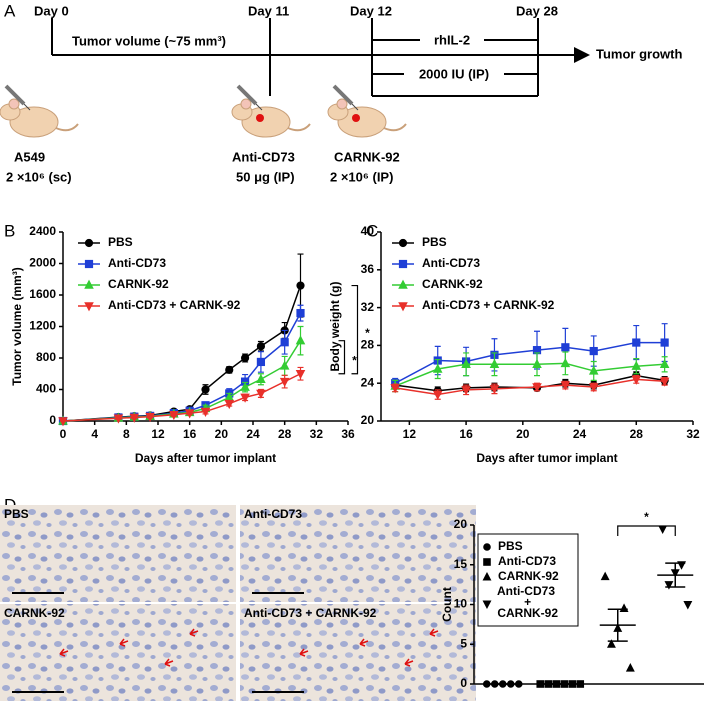 This screenshot has width=709, height=708. I want to click on y-tick-label: 400, so click(46, 389).